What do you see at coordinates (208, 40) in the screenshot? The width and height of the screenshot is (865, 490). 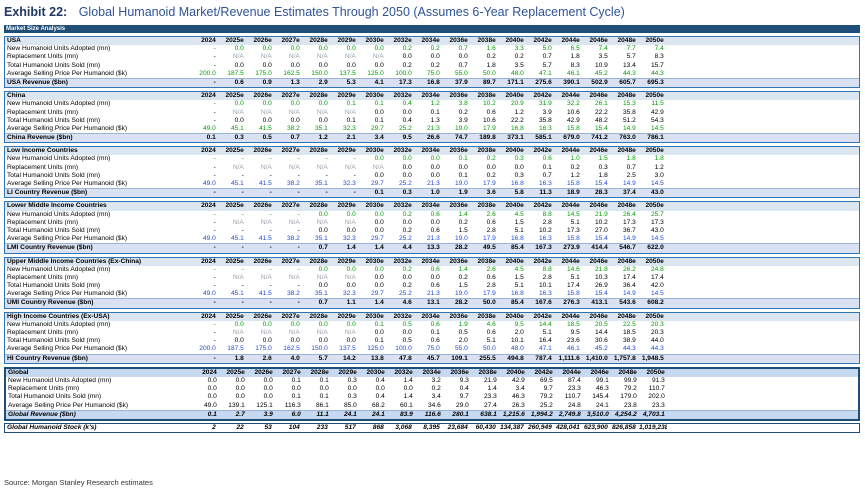 I see `year-header: 2024` at bounding box center [208, 40].